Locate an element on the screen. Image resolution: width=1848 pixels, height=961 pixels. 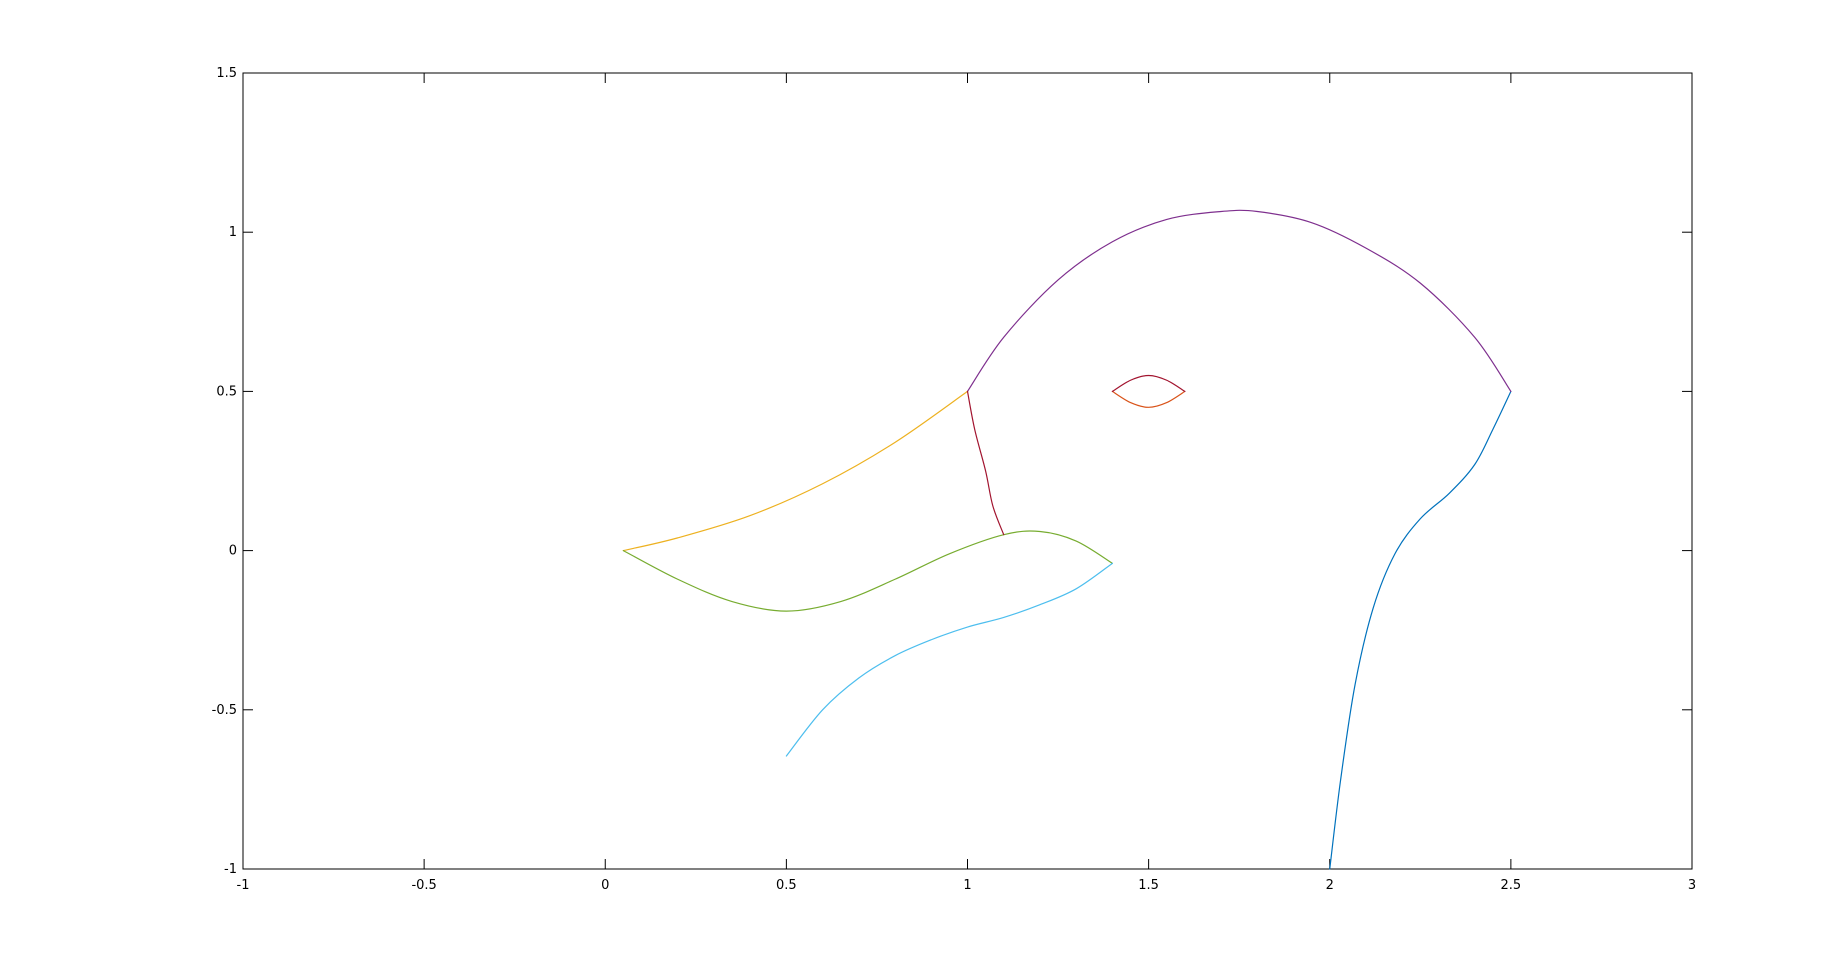
y-tick-label: -1 is located at coordinates (230, 869).